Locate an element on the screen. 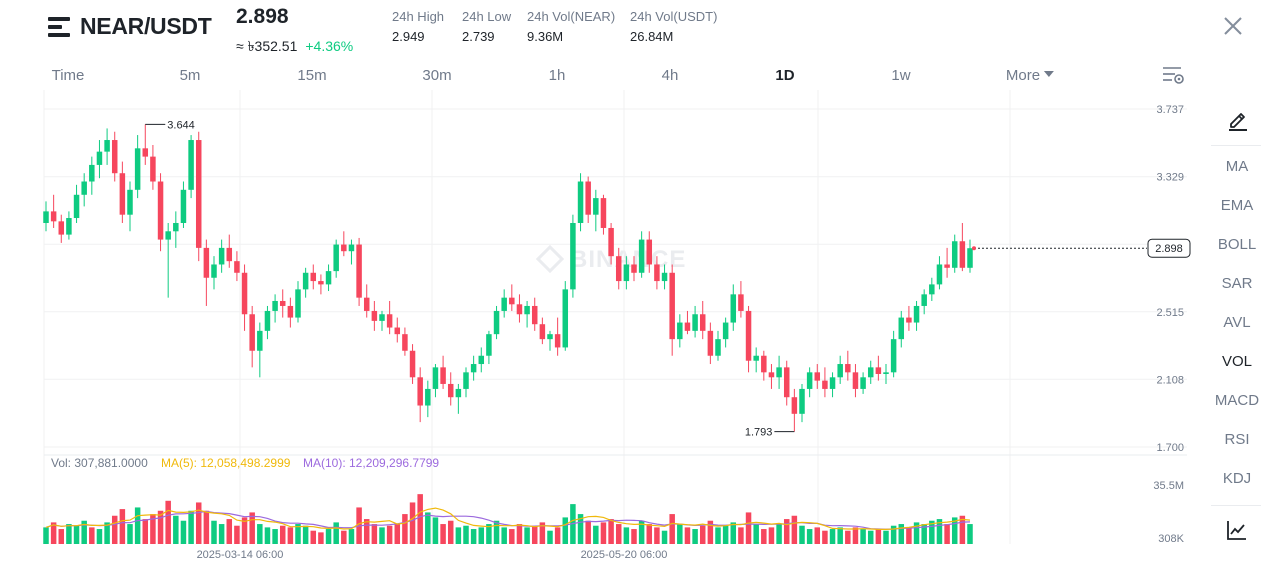 The image size is (1280, 576). stat-24h-high: 24h High 2.949 is located at coordinates (418, 26).